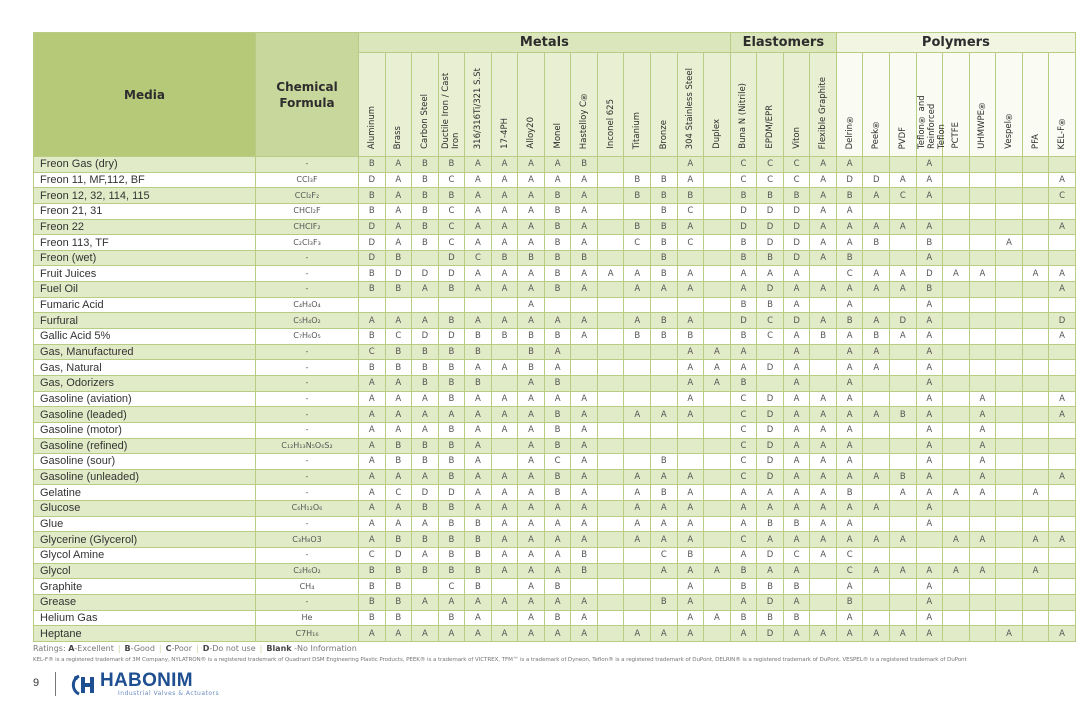 The width and height of the screenshot is (1090, 712). I want to click on media-name: Glucose, so click(144, 508).